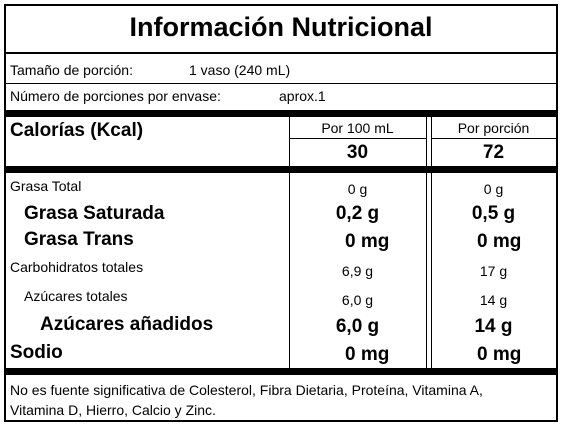  Describe the element at coordinates (493, 326) in the screenshot. I see `added-sugars-per-serving: 14 g` at that location.